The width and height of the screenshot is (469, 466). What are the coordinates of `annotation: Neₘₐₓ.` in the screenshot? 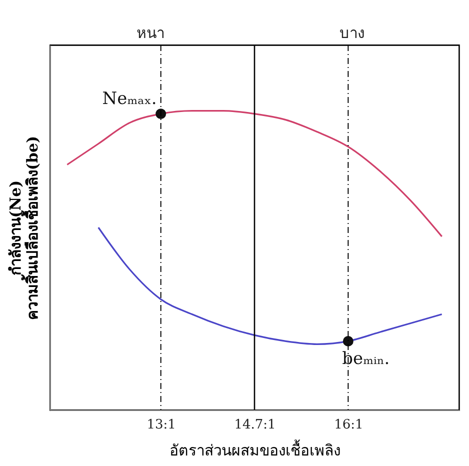 It's located at (129, 98).